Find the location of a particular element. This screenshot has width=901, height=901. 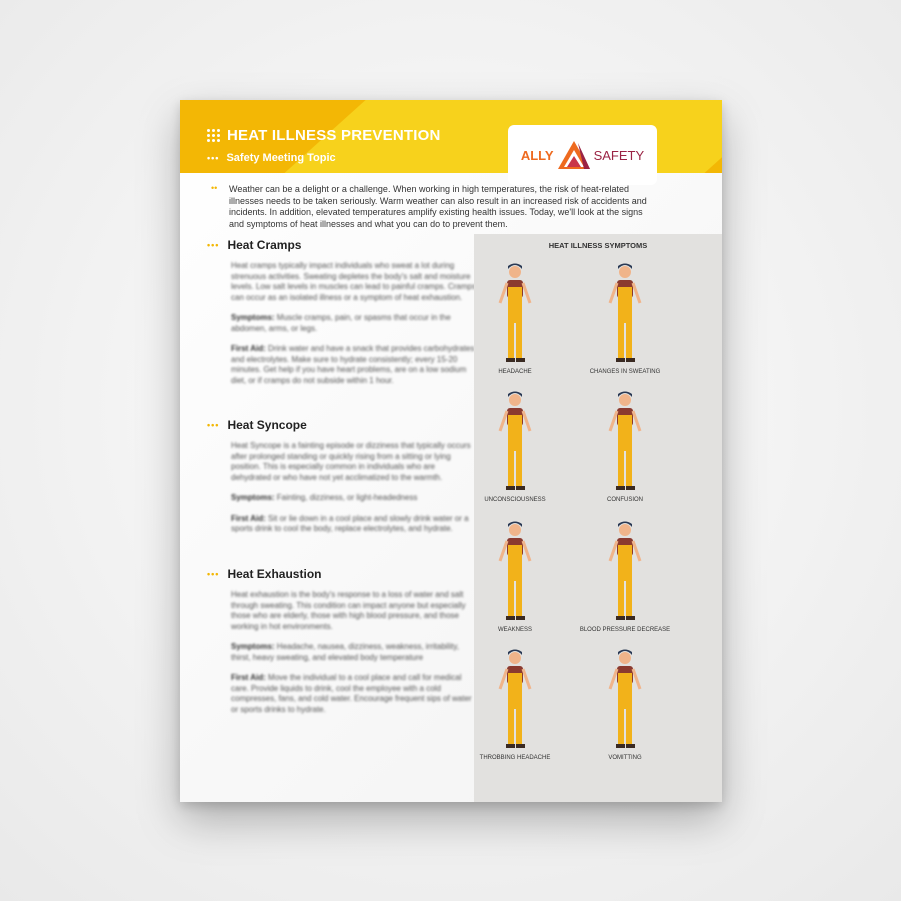

section-title: Heat Exhaustion is located at coordinates (274, 574).